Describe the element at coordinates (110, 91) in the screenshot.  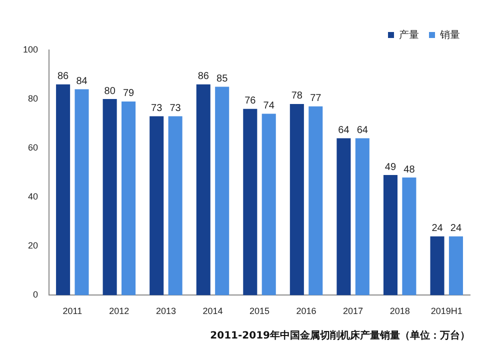
I see `data-label: 80` at that location.